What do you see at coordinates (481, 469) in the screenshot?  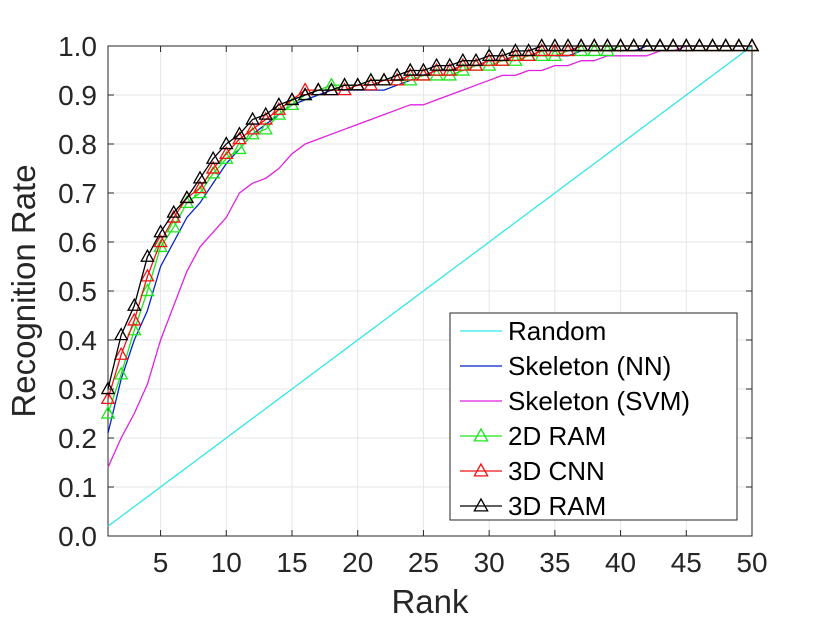 I see `legend-marker-3d-cnn` at bounding box center [481, 469].